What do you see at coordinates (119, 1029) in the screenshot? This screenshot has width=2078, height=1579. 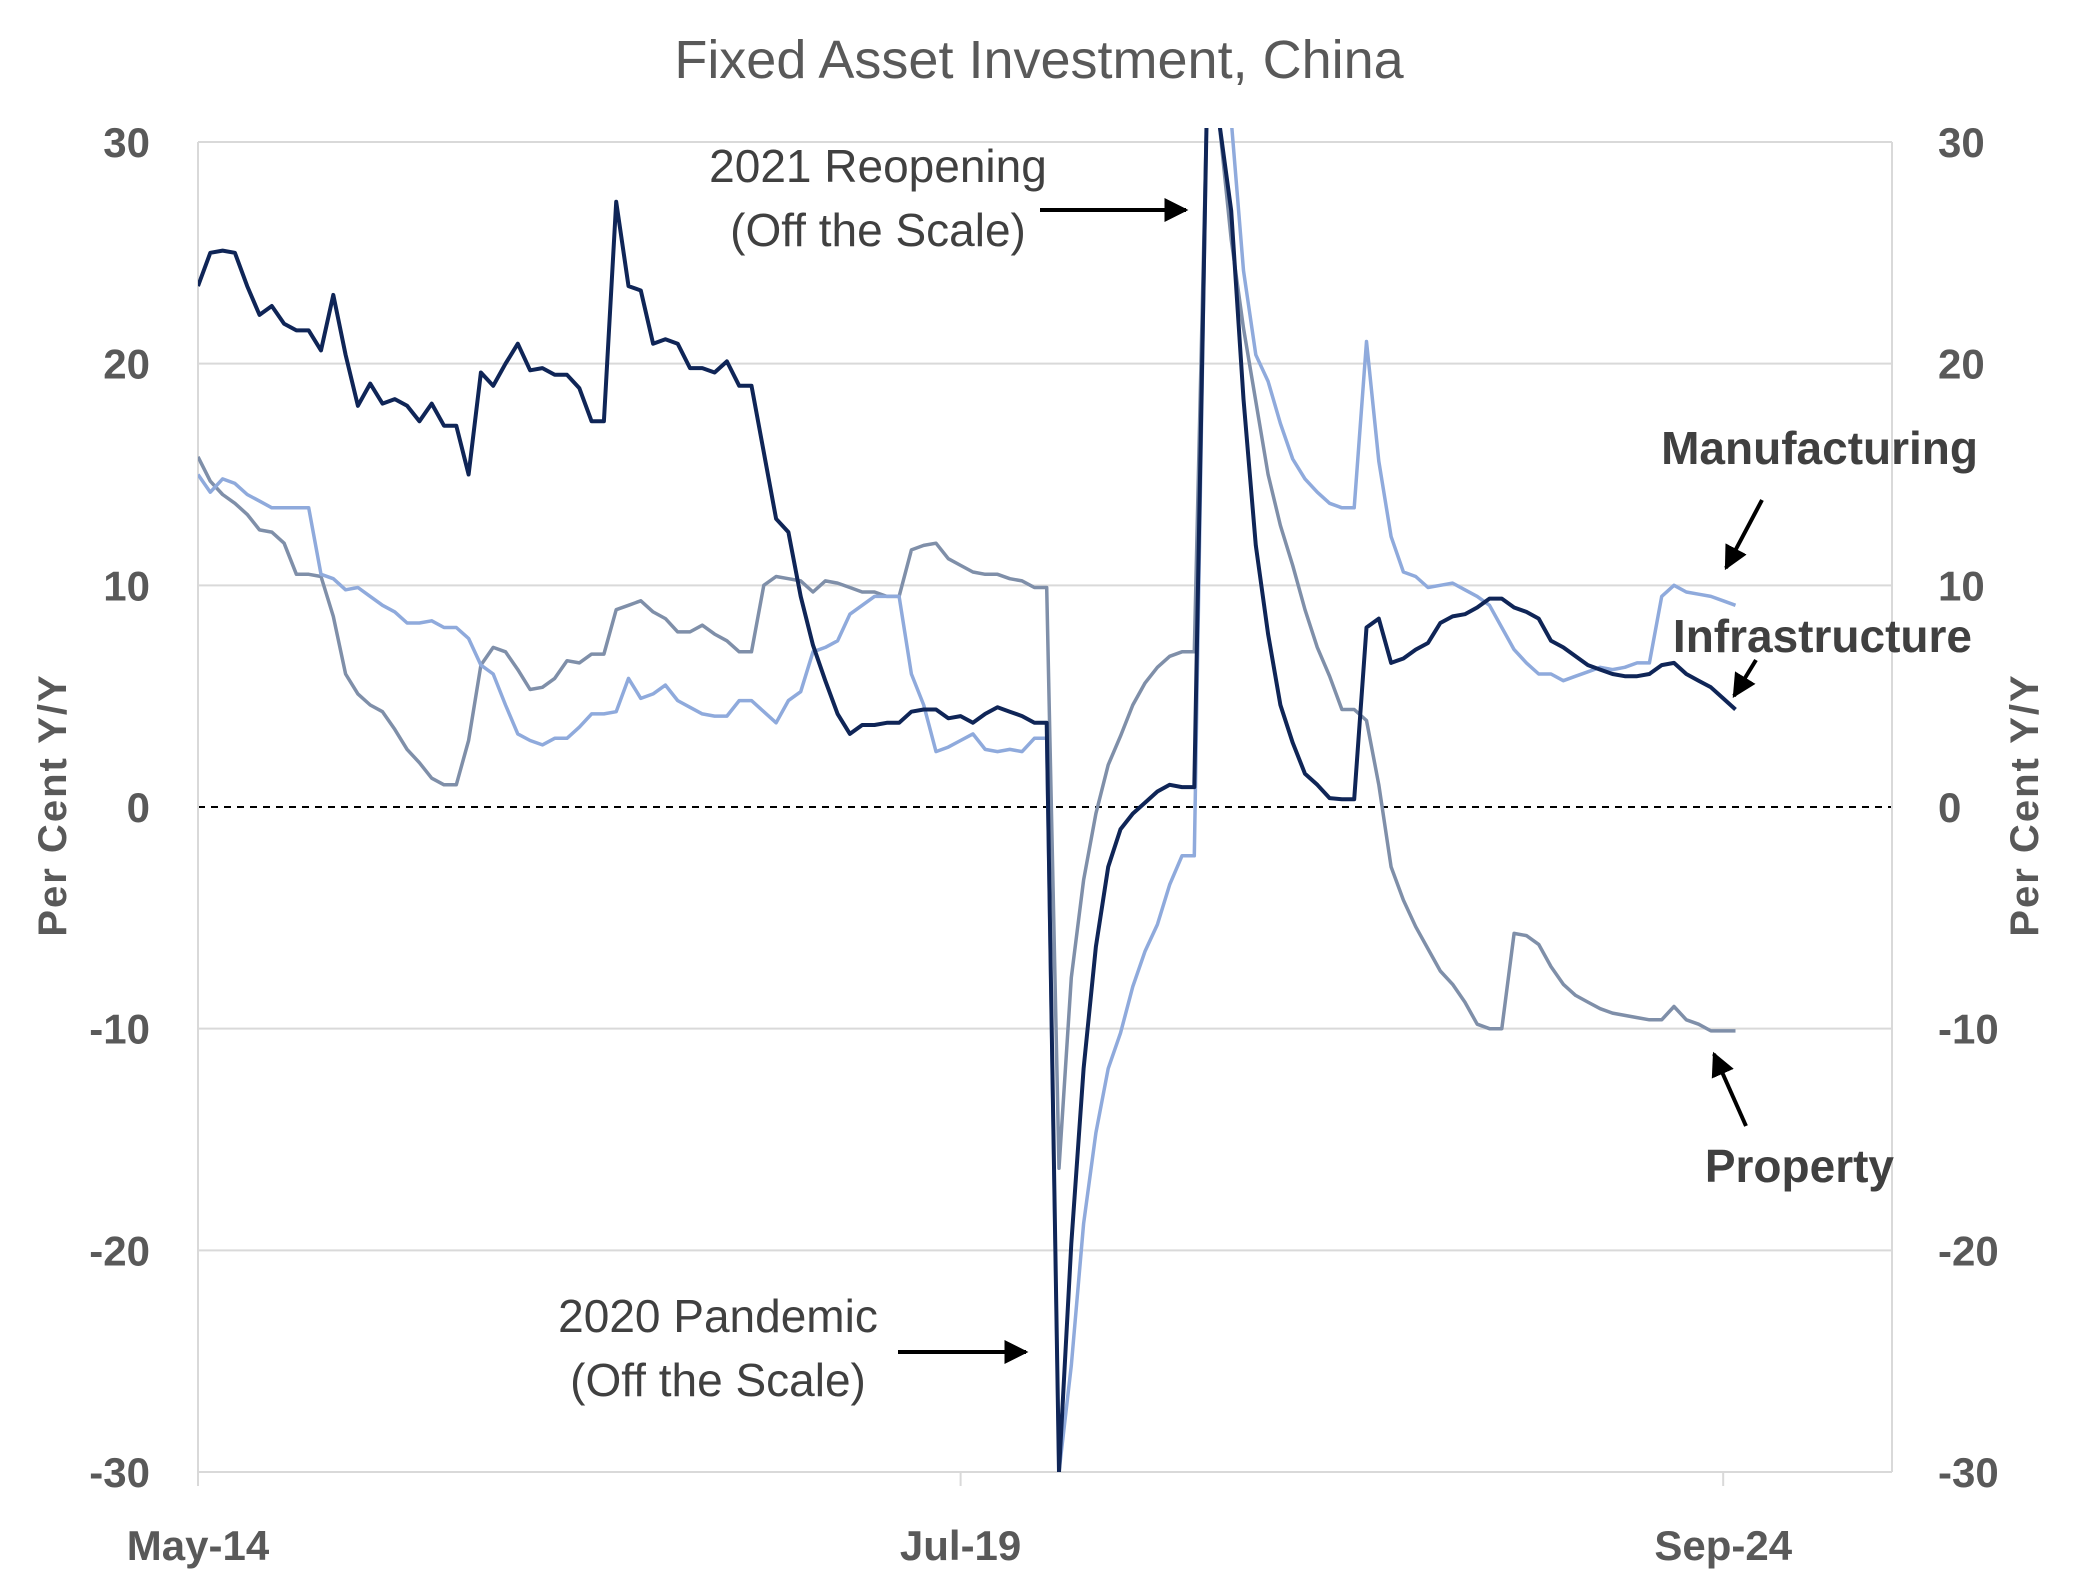 I see `left-y-tick-label: -10` at bounding box center [119, 1029].